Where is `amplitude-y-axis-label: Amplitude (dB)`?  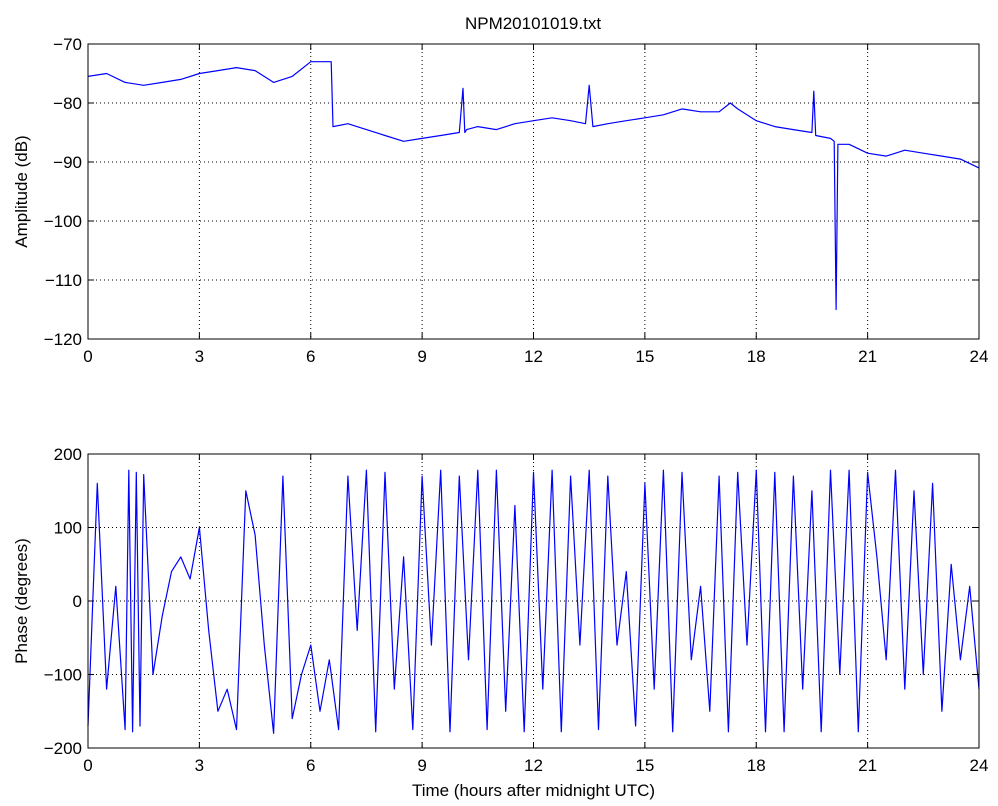
amplitude-y-axis-label: Amplitude (dB) is located at coordinates (21, 191).